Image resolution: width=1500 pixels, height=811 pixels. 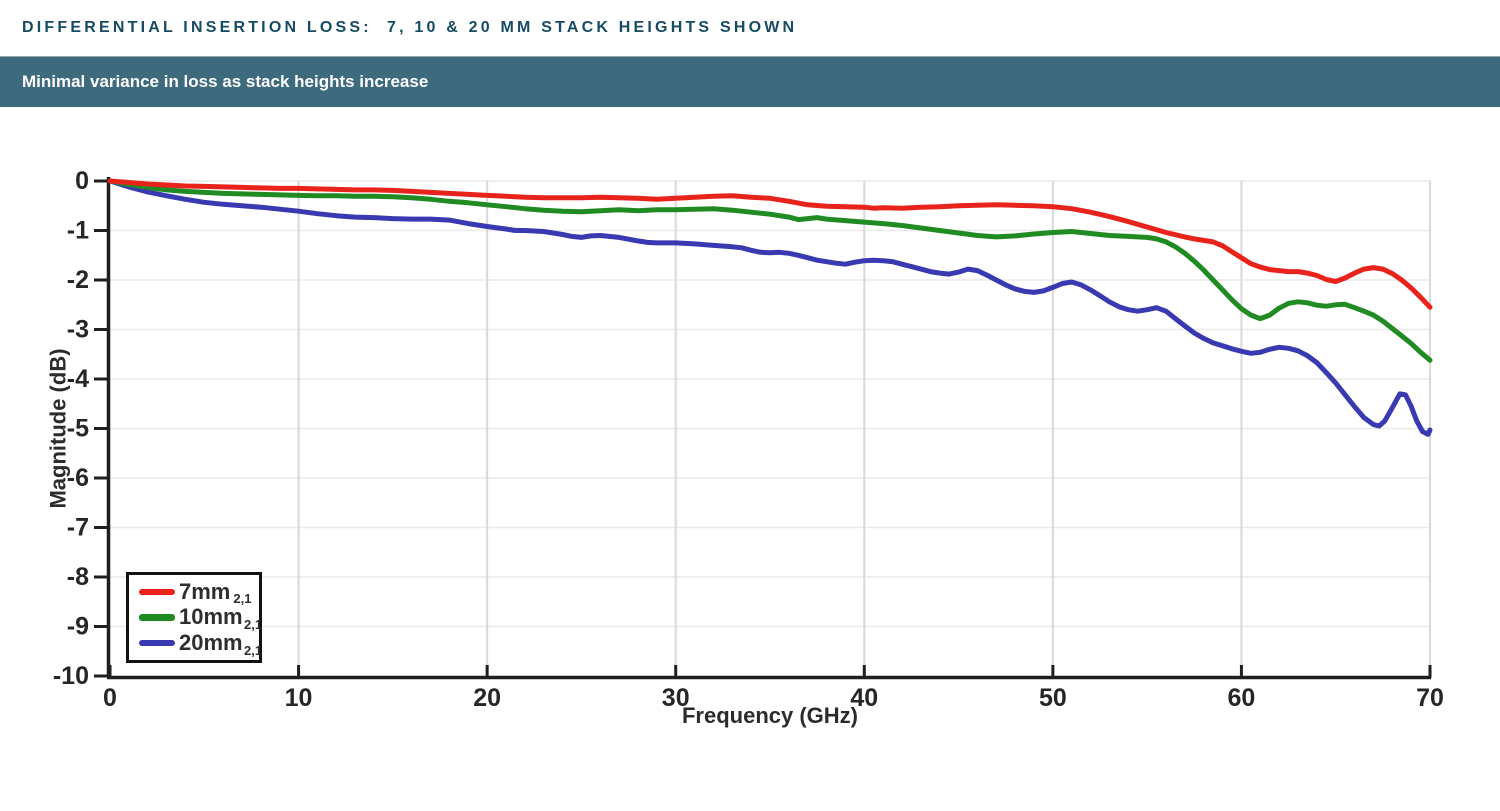 What do you see at coordinates (864, 698) in the screenshot?
I see `x-tick-label: 40` at bounding box center [864, 698].